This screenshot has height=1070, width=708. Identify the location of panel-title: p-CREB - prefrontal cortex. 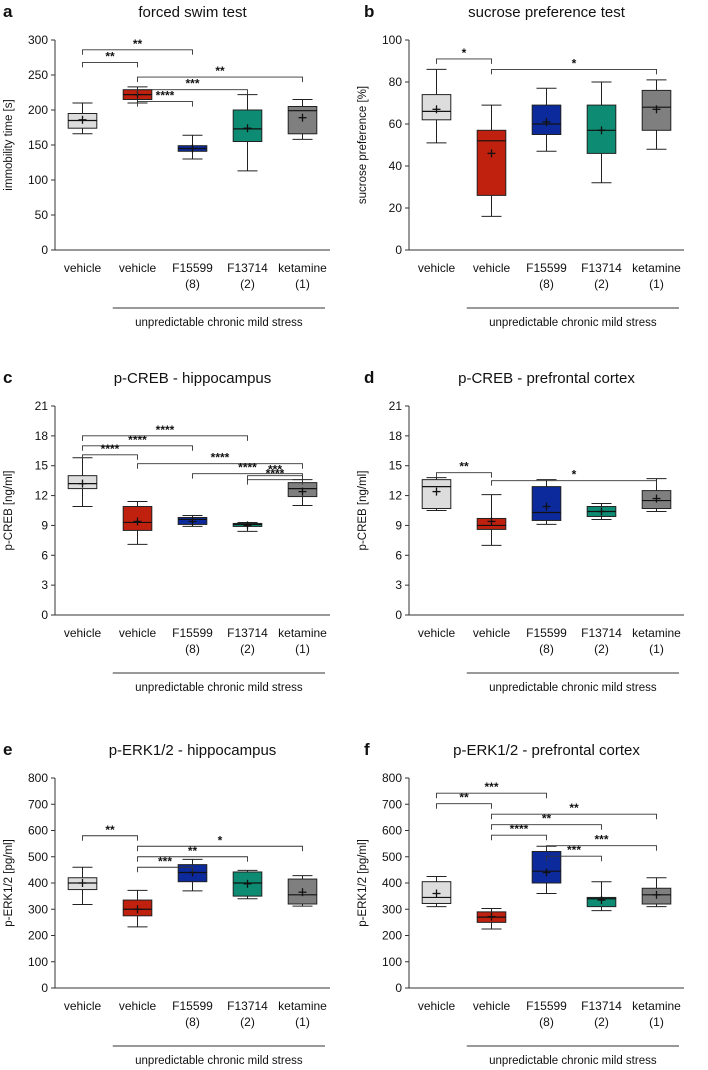
(546, 378).